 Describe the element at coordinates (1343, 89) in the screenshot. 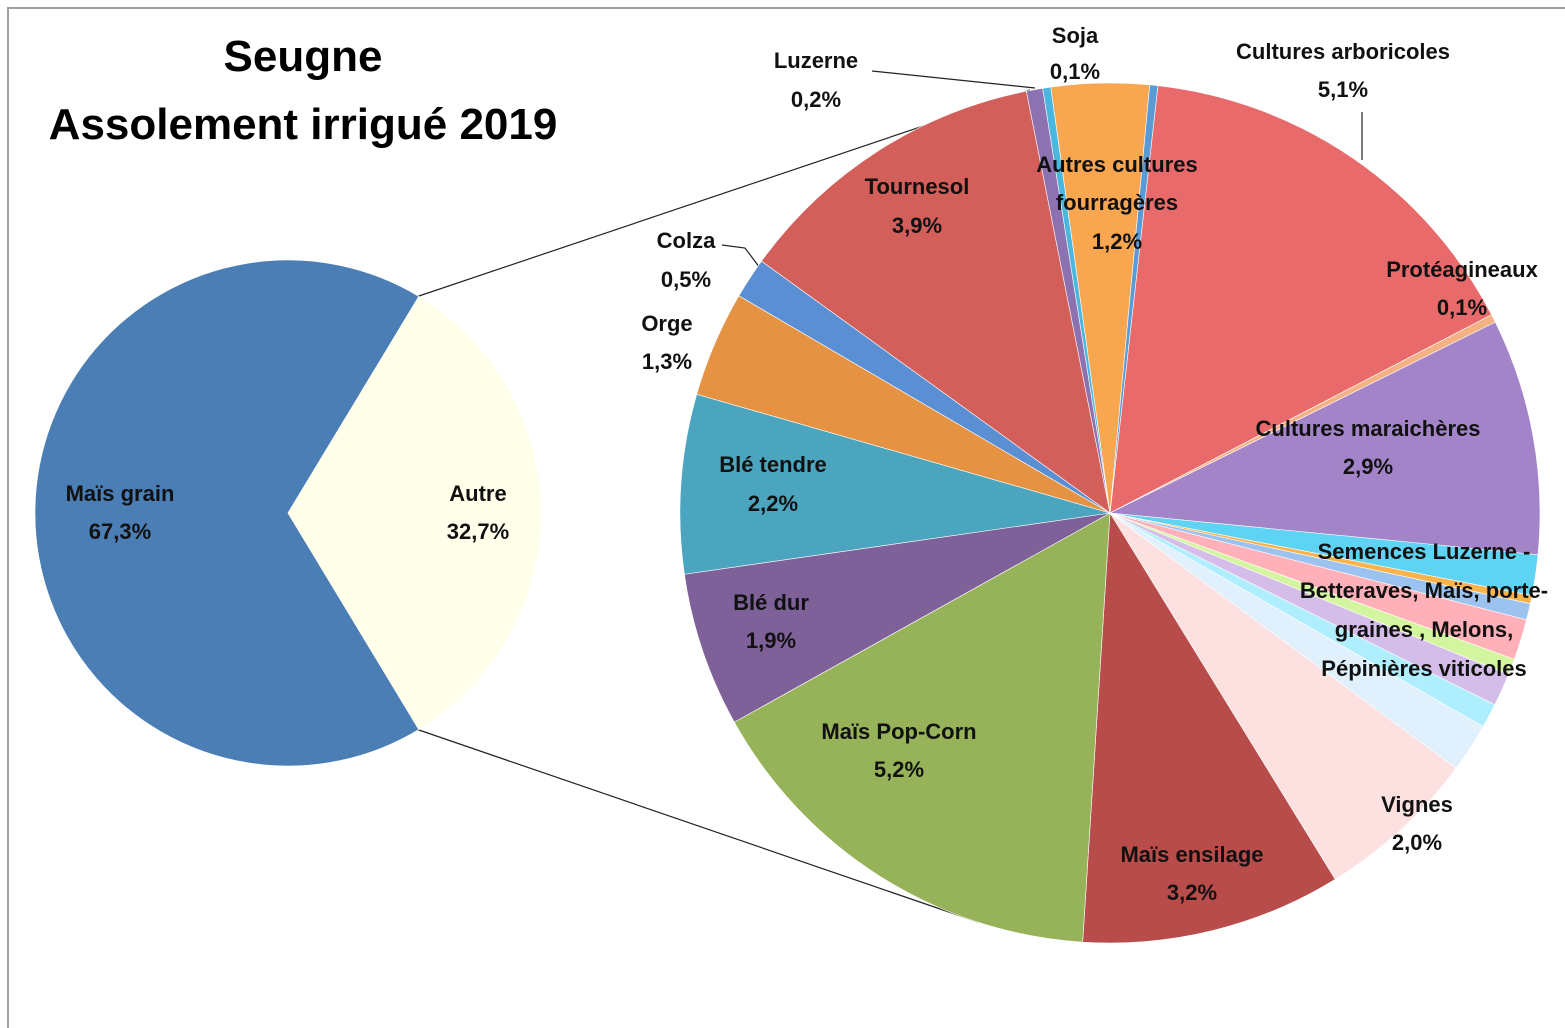

I see `value-label: 5,1%` at that location.